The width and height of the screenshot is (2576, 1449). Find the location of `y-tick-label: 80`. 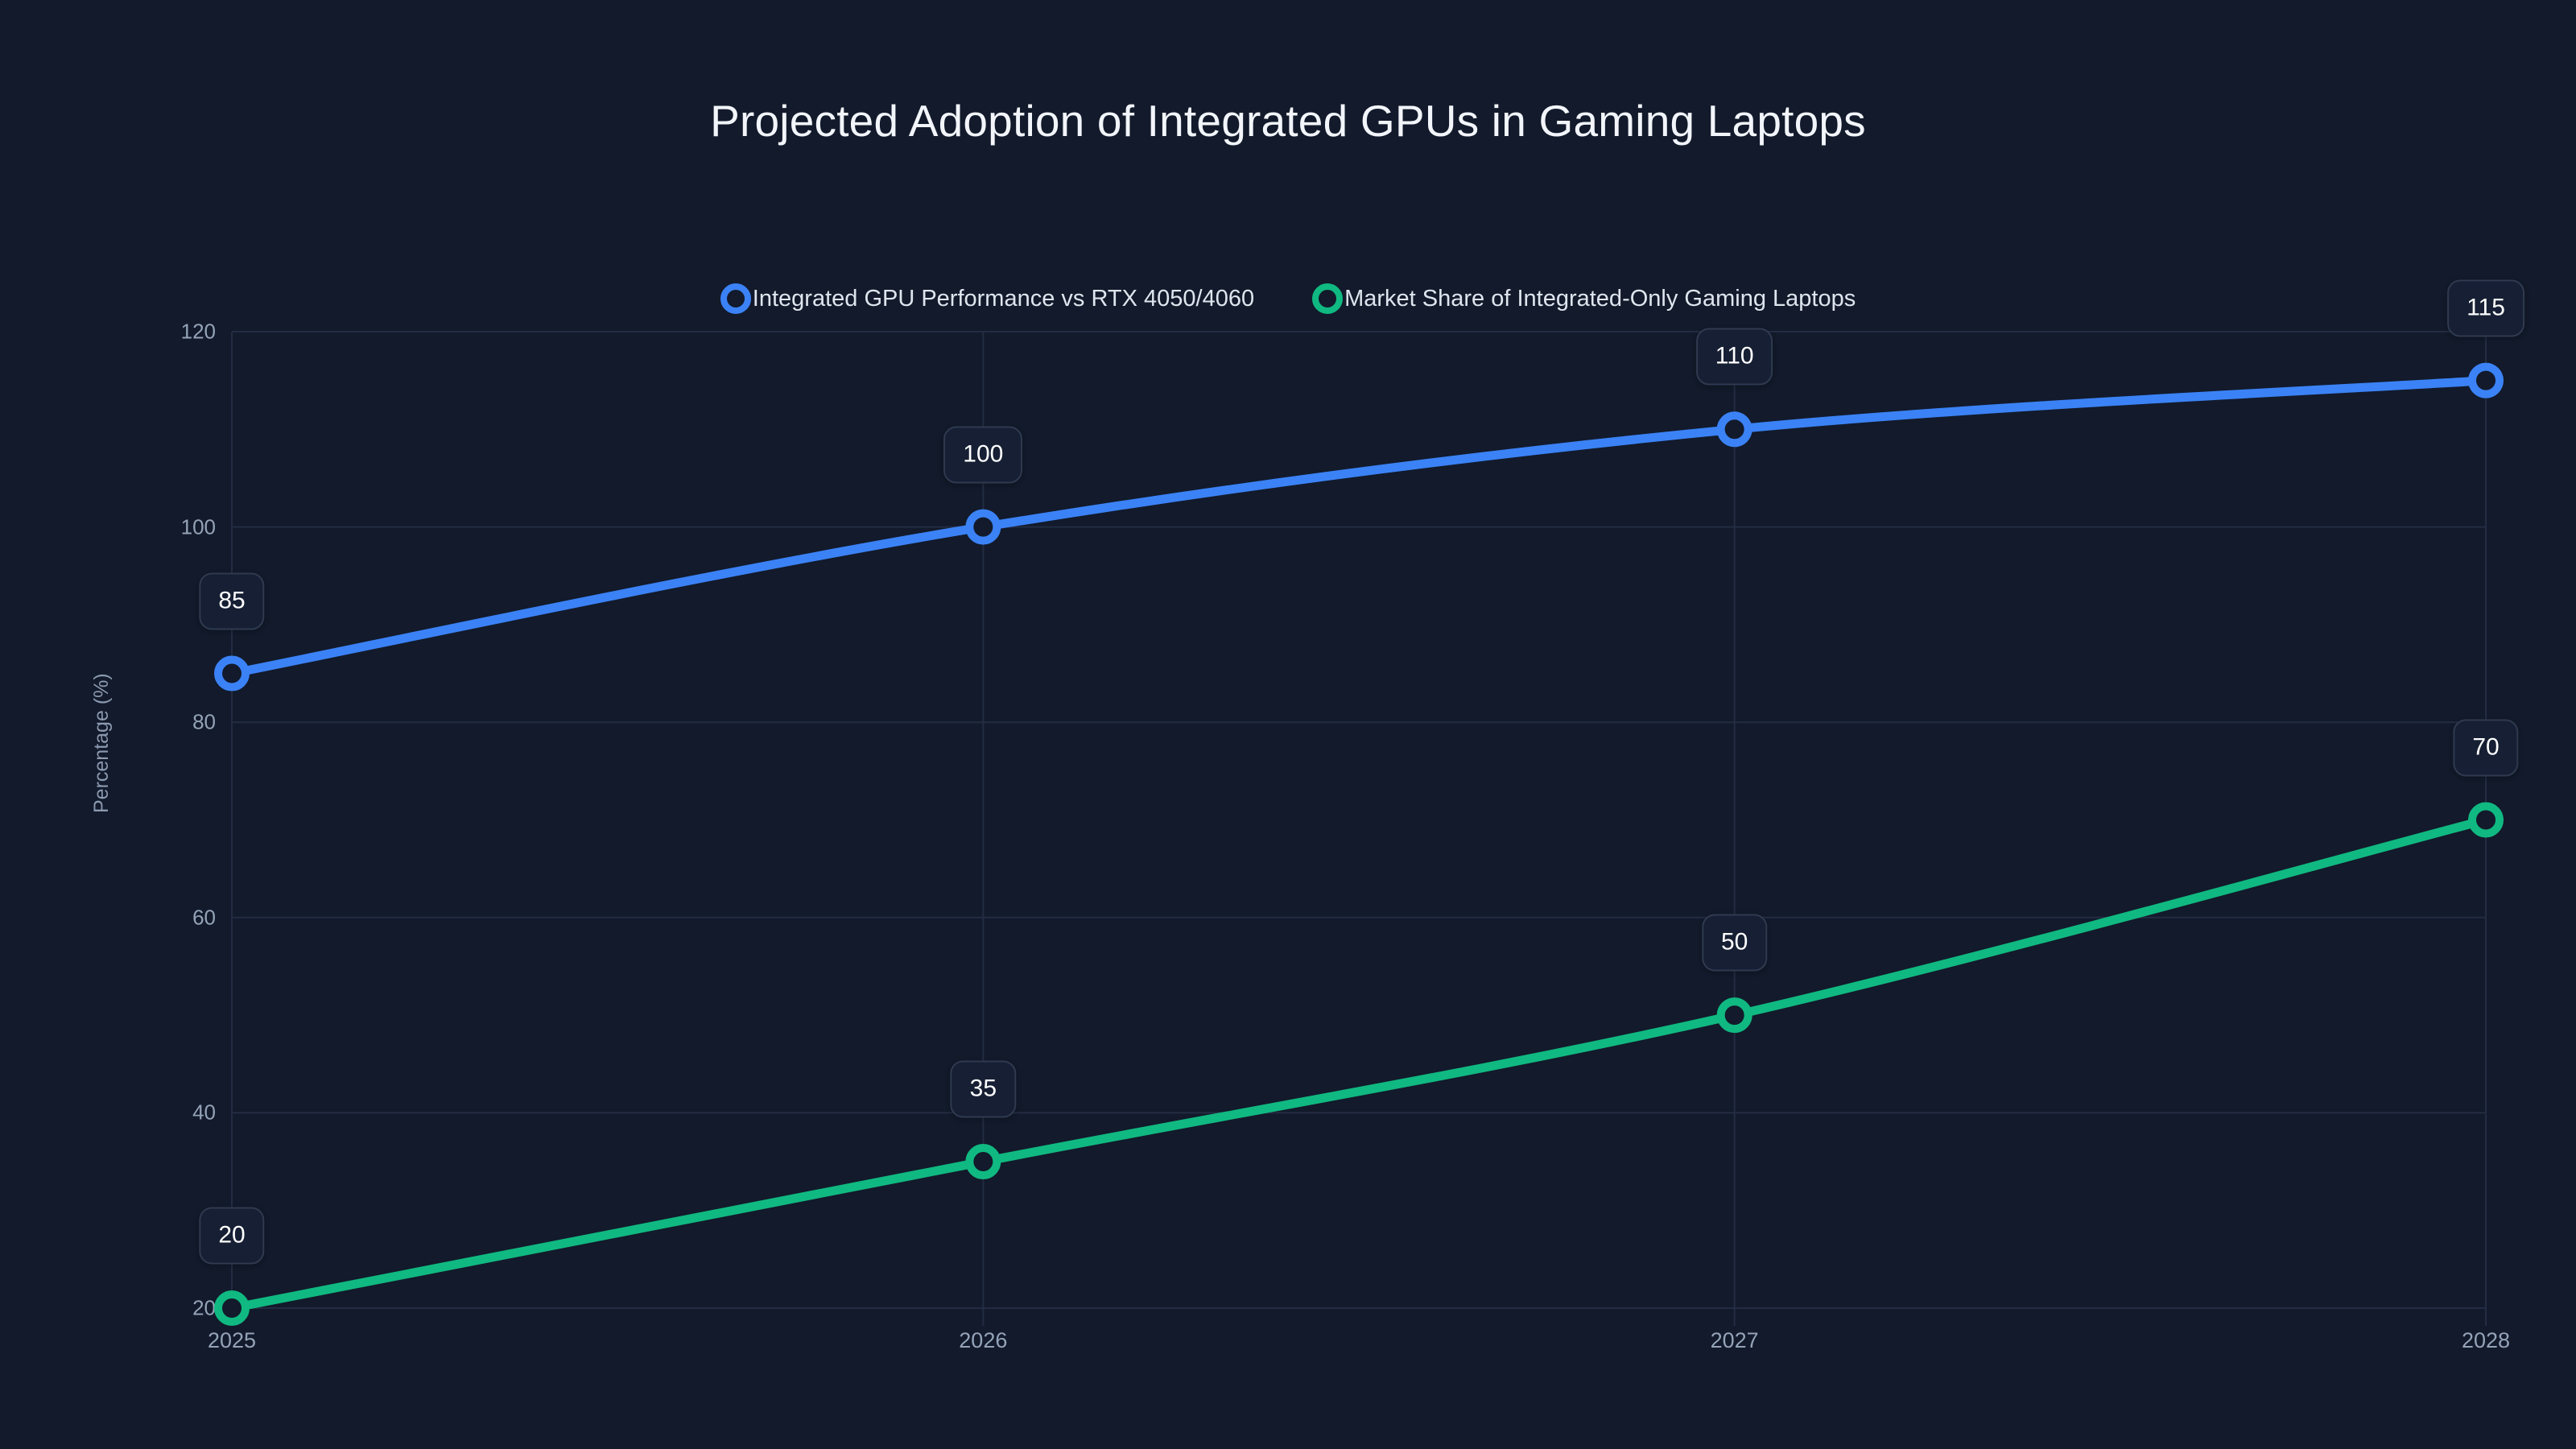

y-tick-label: 80 is located at coordinates (204, 721).